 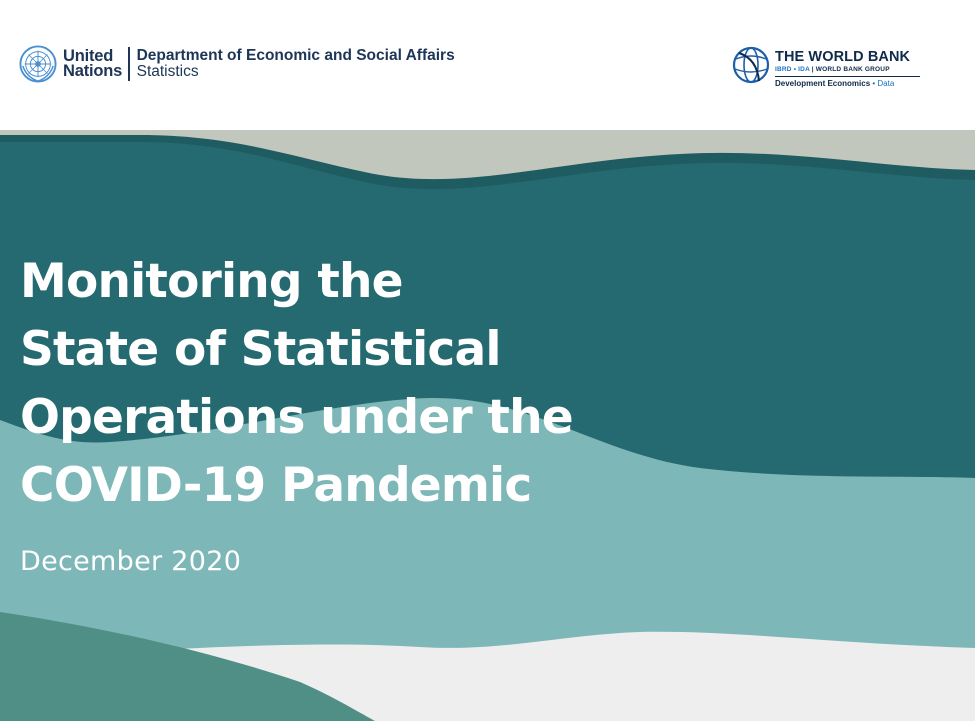 I want to click on report-date: December 2020, so click(x=131, y=561).